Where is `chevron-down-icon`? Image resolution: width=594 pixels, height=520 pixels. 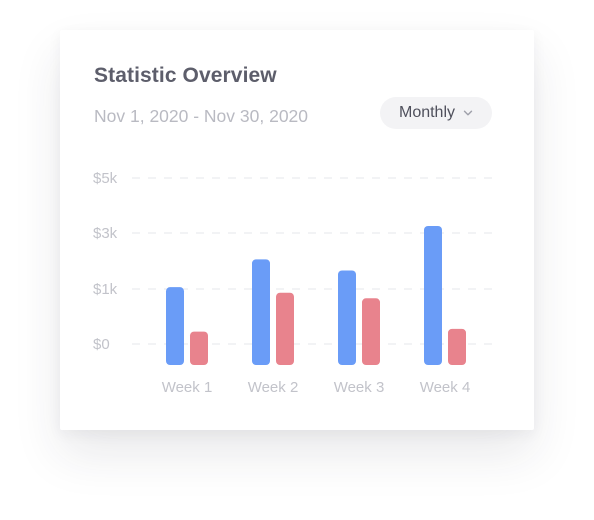 chevron-down-icon is located at coordinates (468, 113).